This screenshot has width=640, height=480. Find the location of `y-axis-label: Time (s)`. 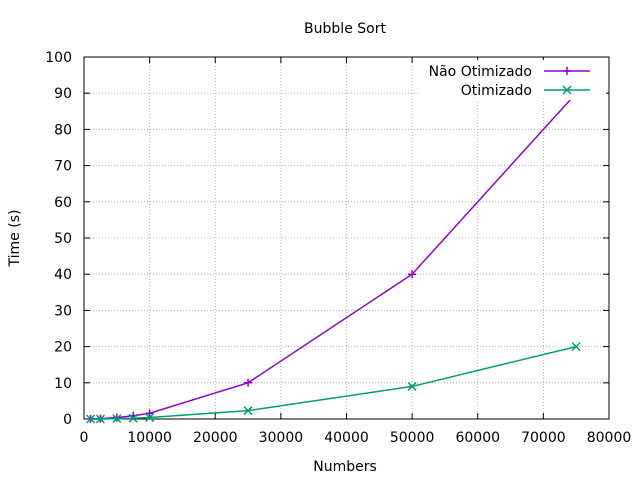

y-axis-label: Time (s) is located at coordinates (15, 239).